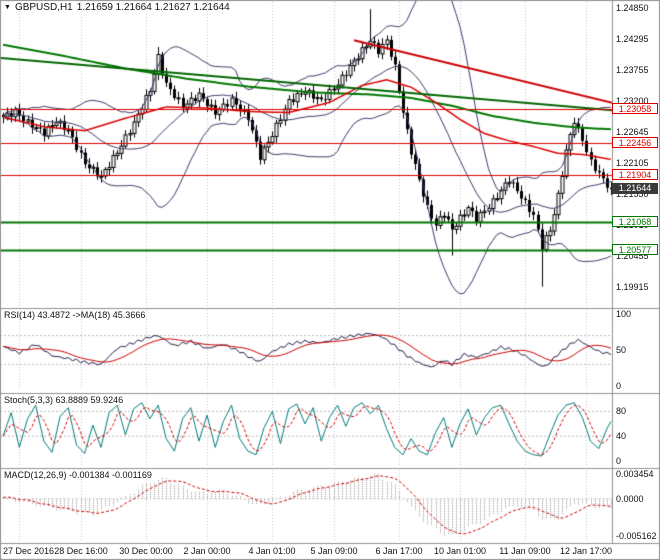 The height and width of the screenshot is (560, 660). I want to click on price-level-tag: 1.21068, so click(635, 221).